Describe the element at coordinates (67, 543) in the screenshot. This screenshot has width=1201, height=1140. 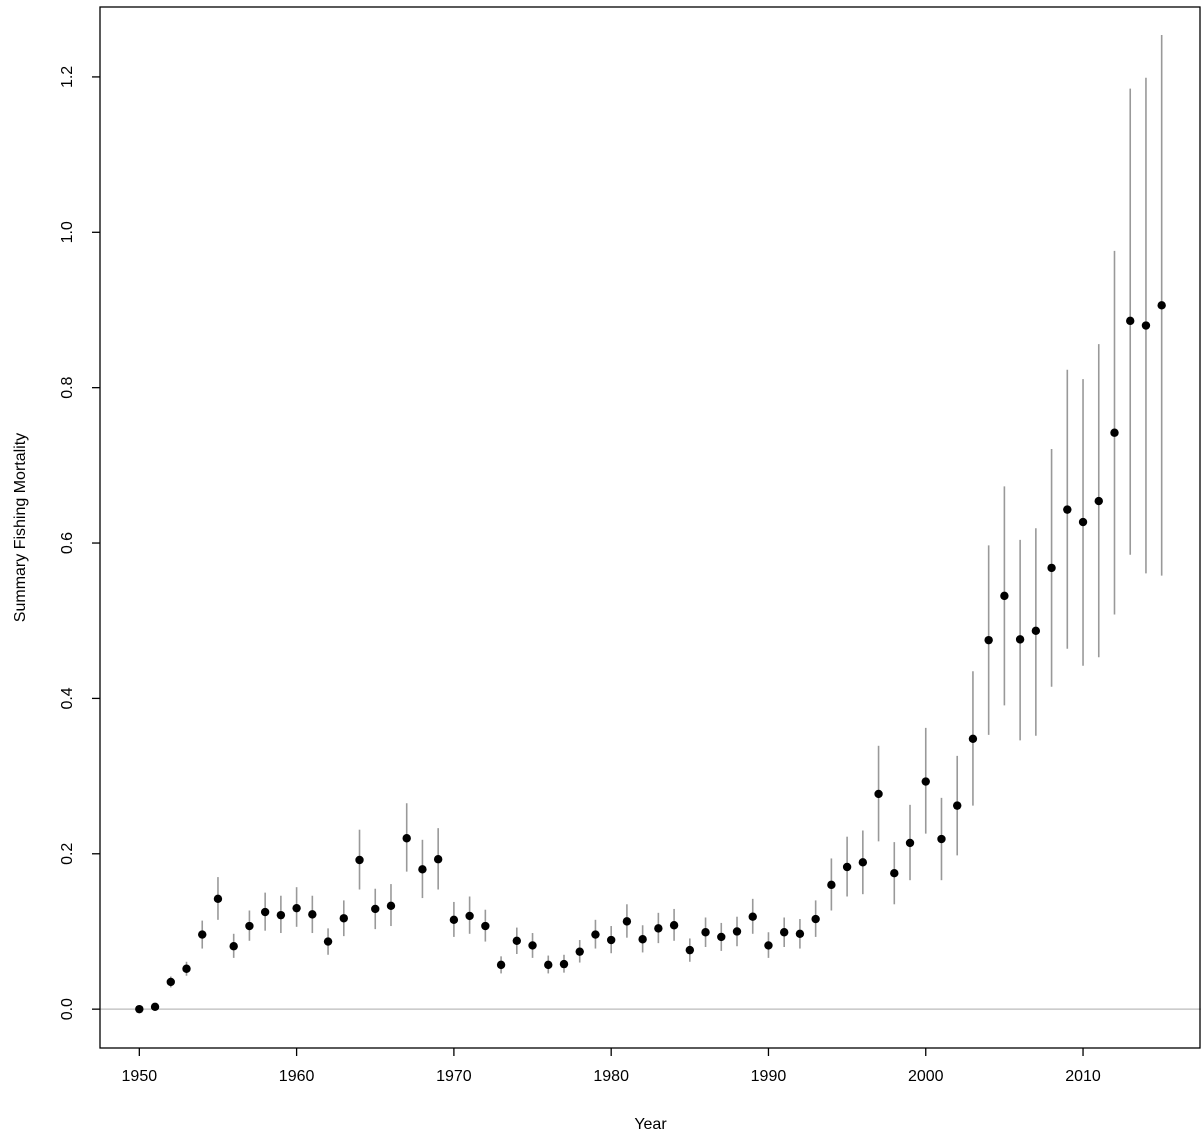
I see `y-tick-label: 0.6` at that location.